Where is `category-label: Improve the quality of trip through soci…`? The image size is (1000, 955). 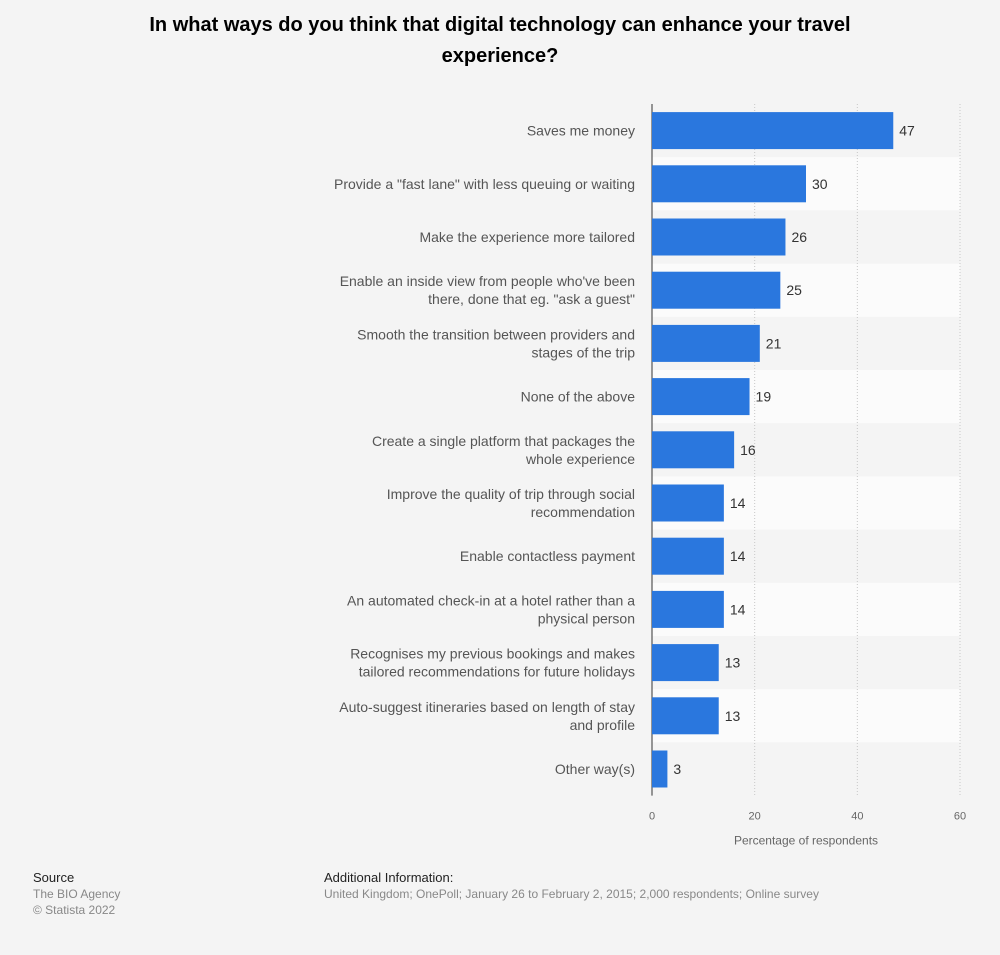
category-label: Improve the quality of trip through soci… is located at coordinates (511, 503).